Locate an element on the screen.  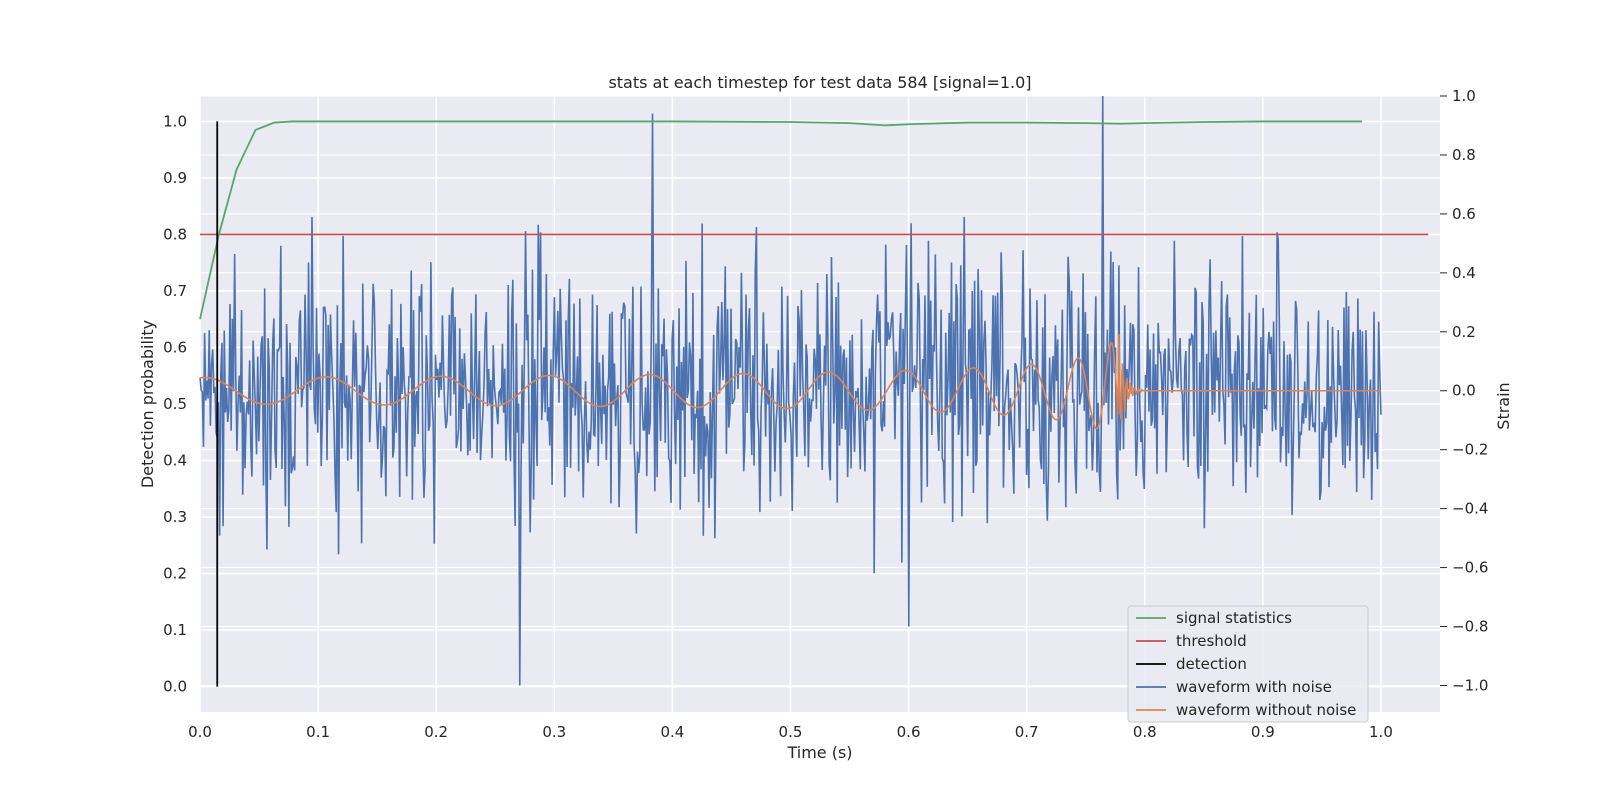
x-tick-label: 0.2 is located at coordinates (436, 732).